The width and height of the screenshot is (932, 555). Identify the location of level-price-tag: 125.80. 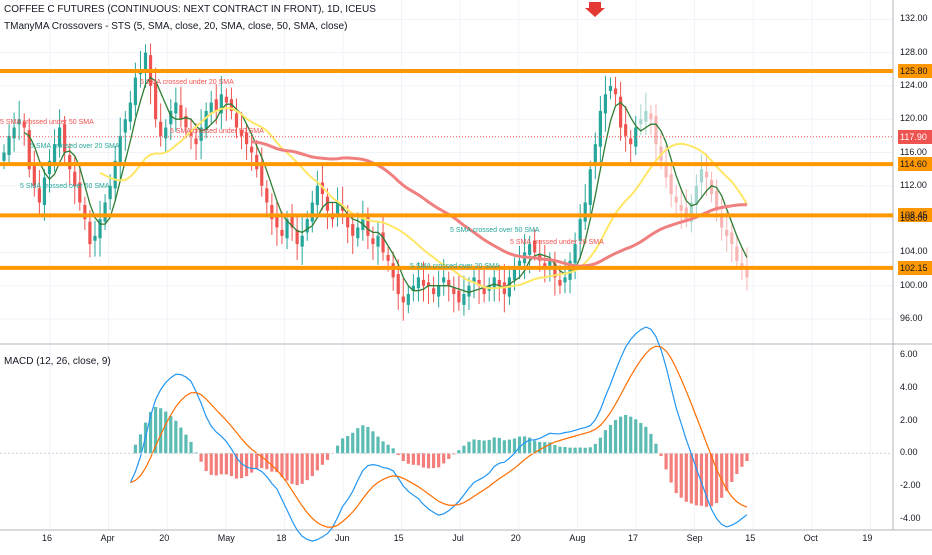
(915, 71).